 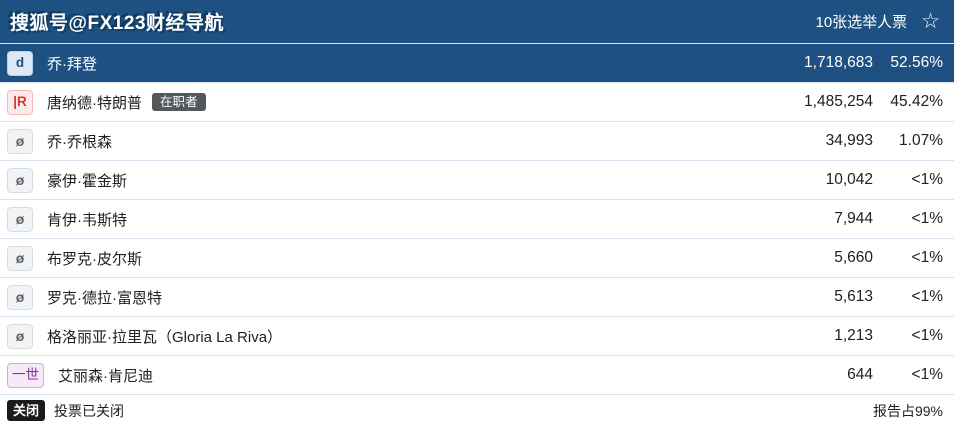 I want to click on incumbent-badge: 在职者, so click(x=179, y=102).